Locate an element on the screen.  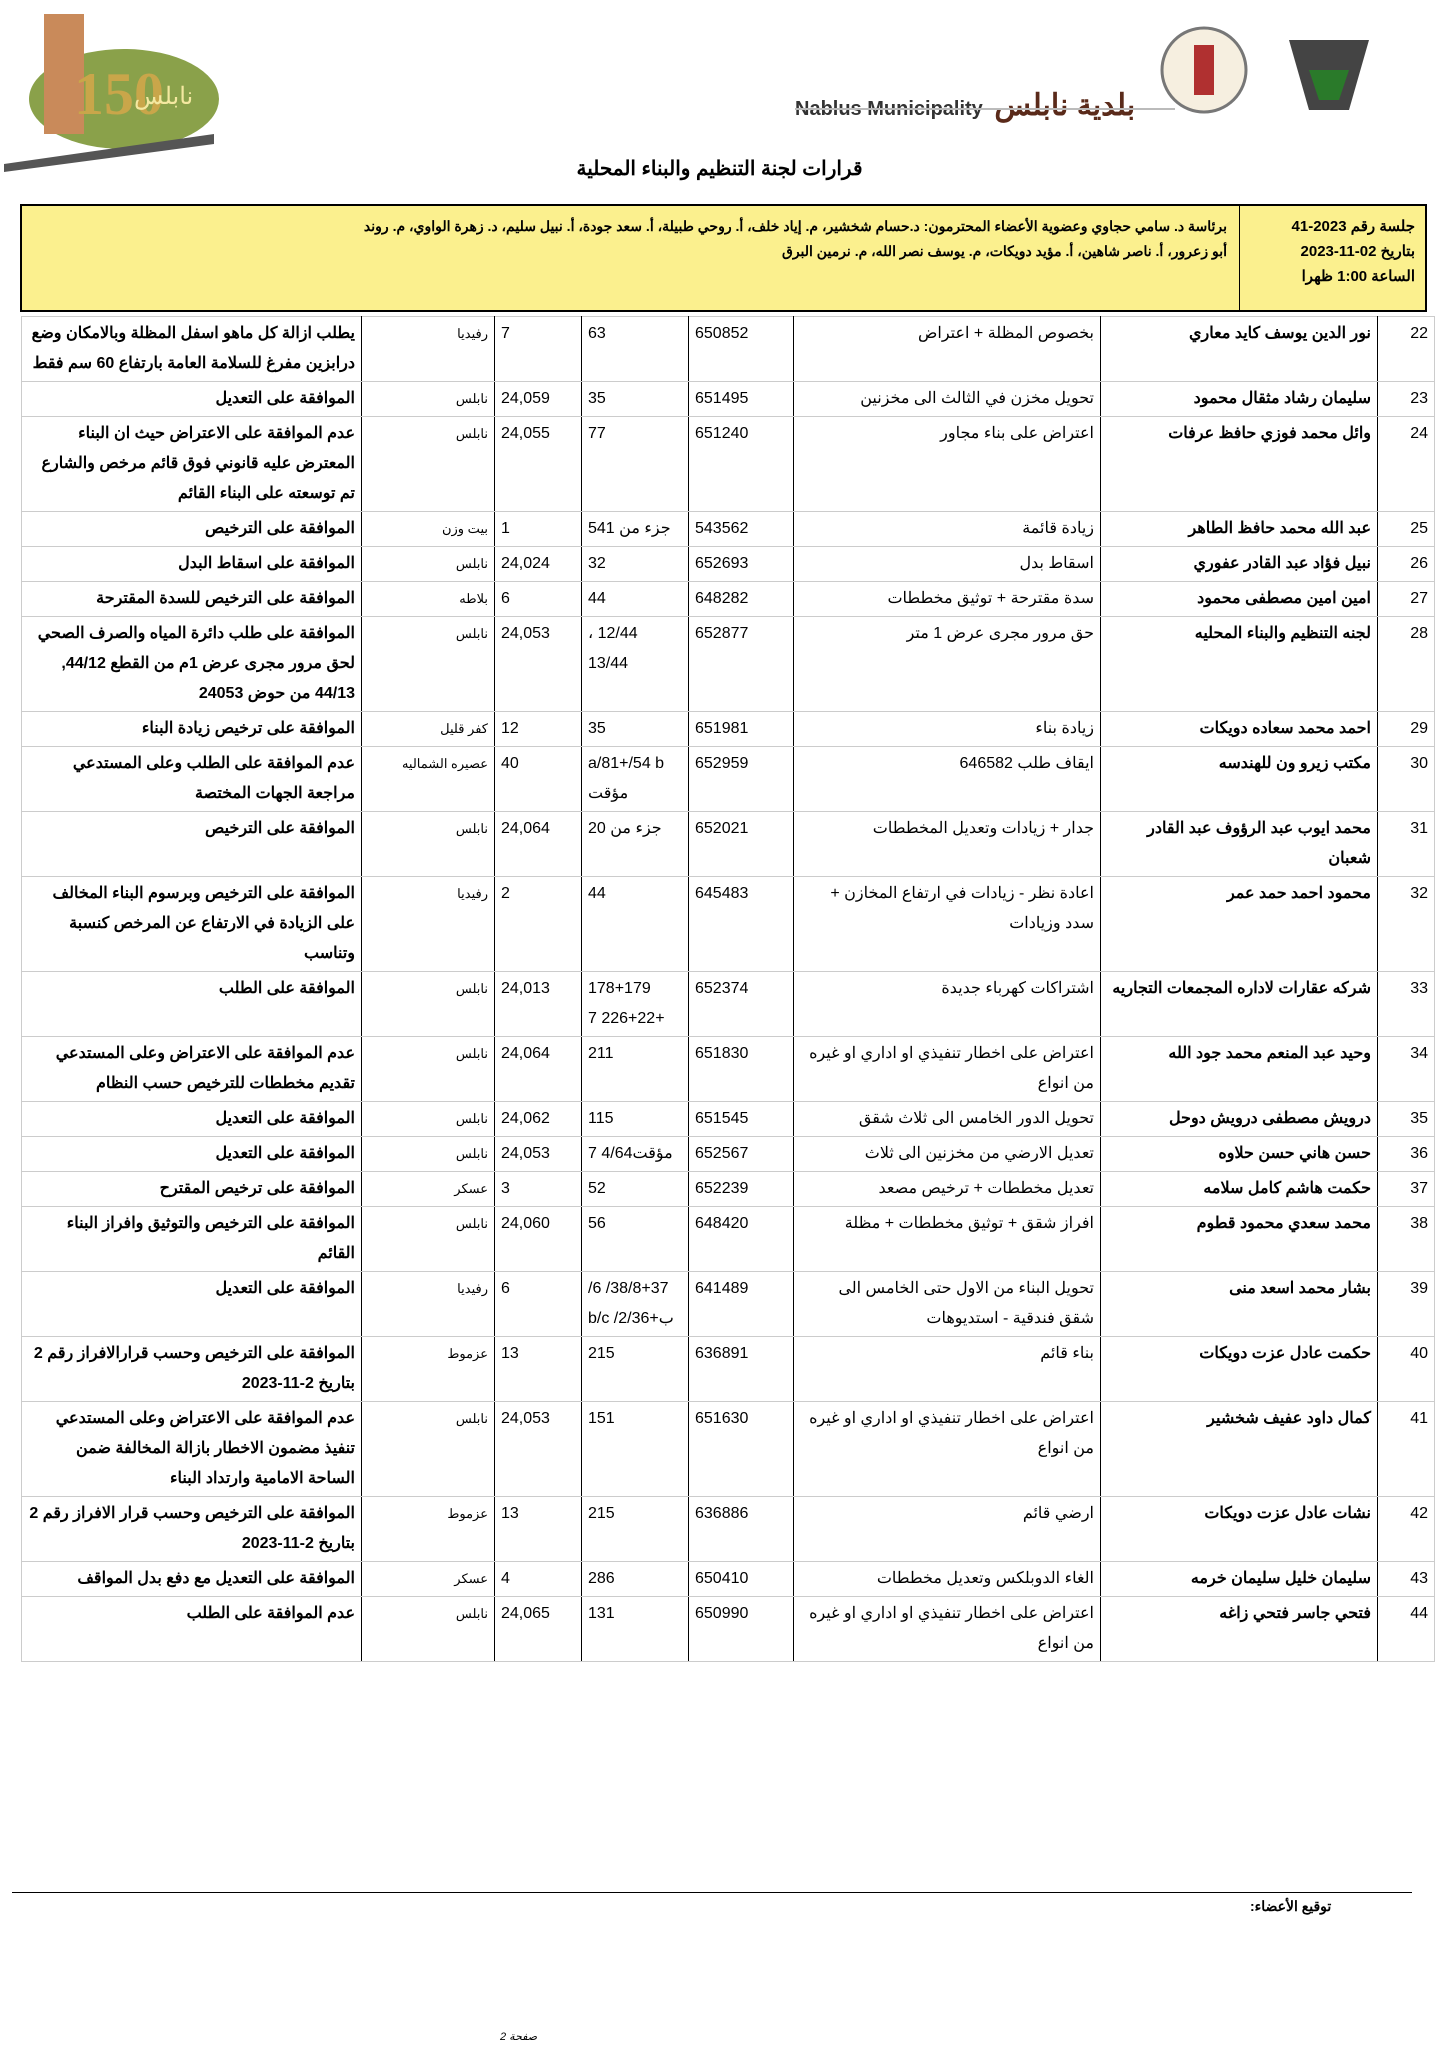
page-title: قرارات لجنة التنظيم والبناء المحلية is located at coordinates (719, 169).